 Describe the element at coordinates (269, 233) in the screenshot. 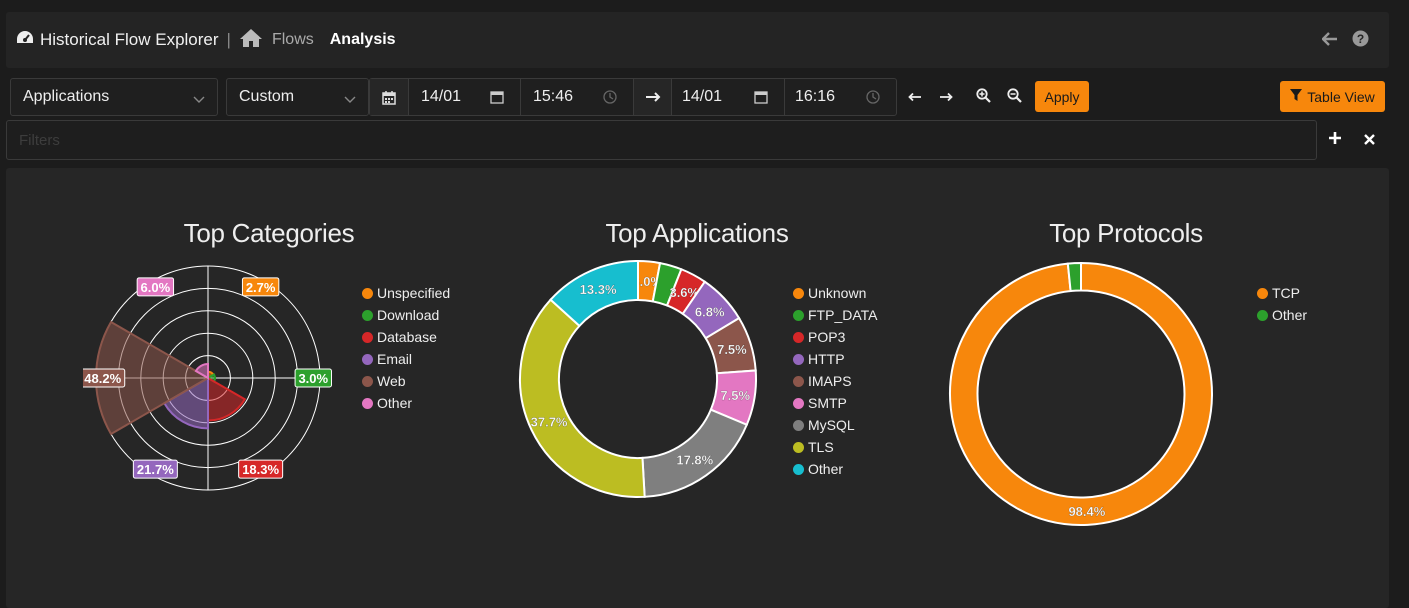

I see `chart-title-categories: Top Categories` at that location.